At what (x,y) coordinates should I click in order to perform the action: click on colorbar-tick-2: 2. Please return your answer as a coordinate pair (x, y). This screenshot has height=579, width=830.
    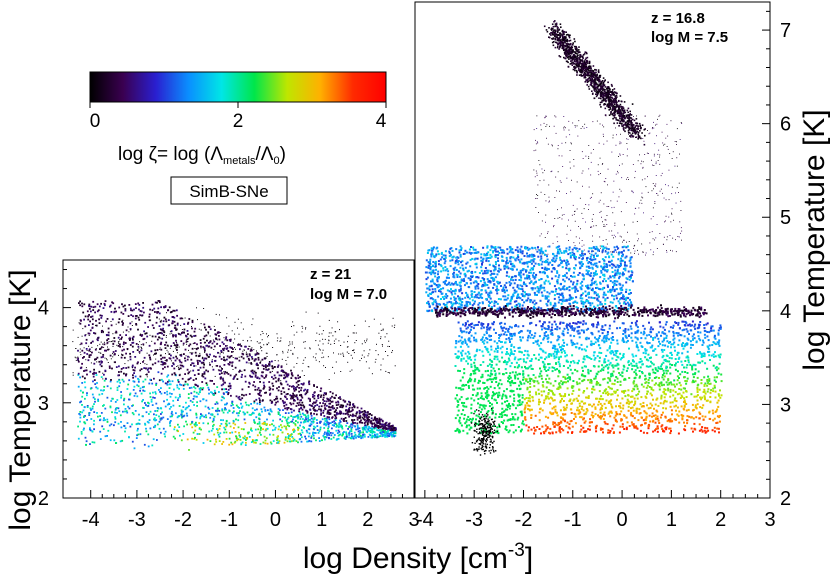
    Looking at the image, I should click on (238, 121).